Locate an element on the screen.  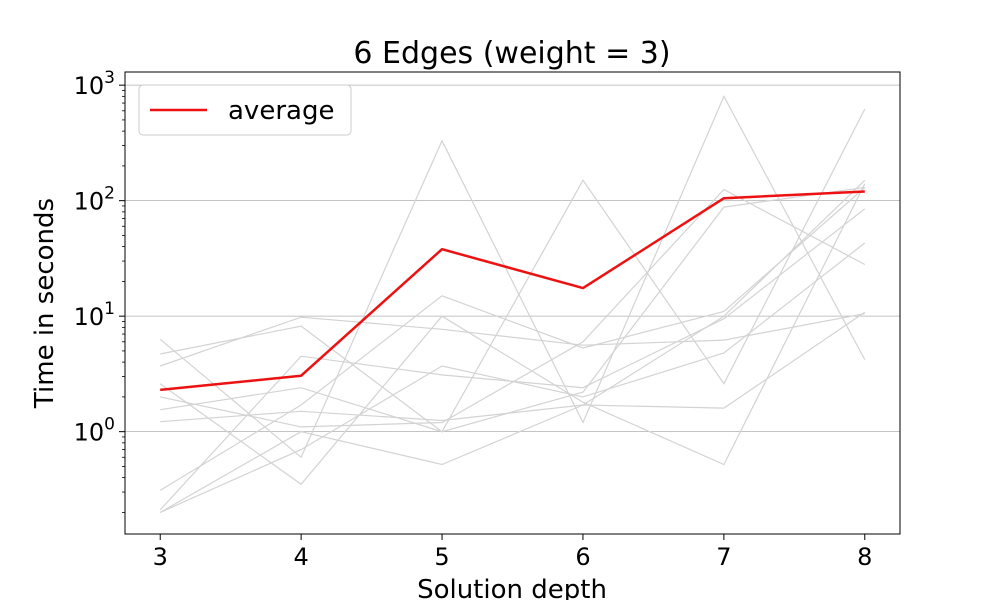
y-tick-label: 10² is located at coordinates (94, 200).